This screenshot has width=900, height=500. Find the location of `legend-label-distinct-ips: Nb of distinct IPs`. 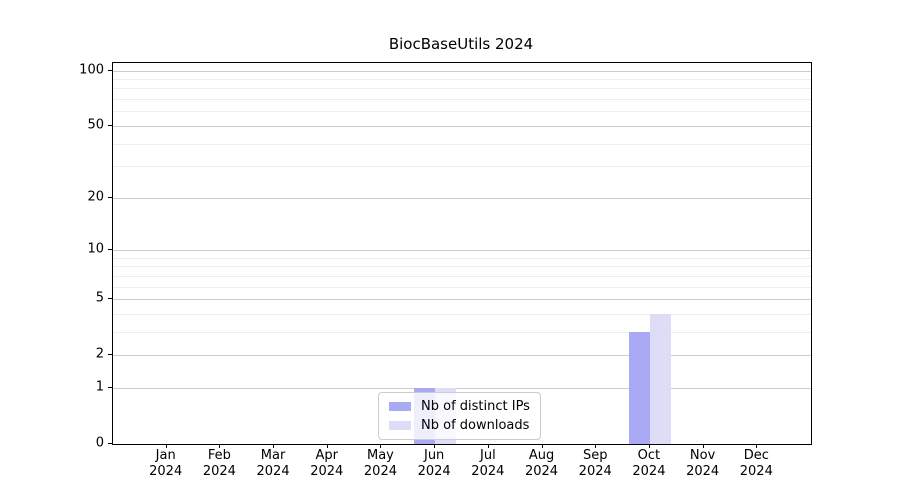

legend-label-distinct-ips: Nb of distinct IPs is located at coordinates (475, 406).